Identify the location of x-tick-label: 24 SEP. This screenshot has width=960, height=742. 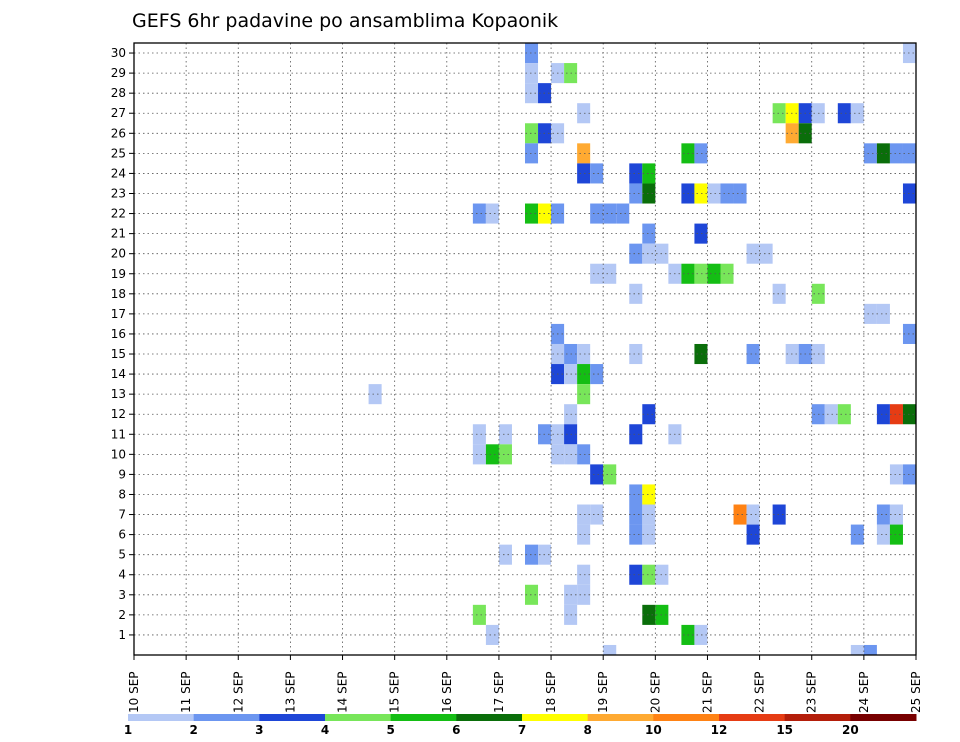
(864, 692).